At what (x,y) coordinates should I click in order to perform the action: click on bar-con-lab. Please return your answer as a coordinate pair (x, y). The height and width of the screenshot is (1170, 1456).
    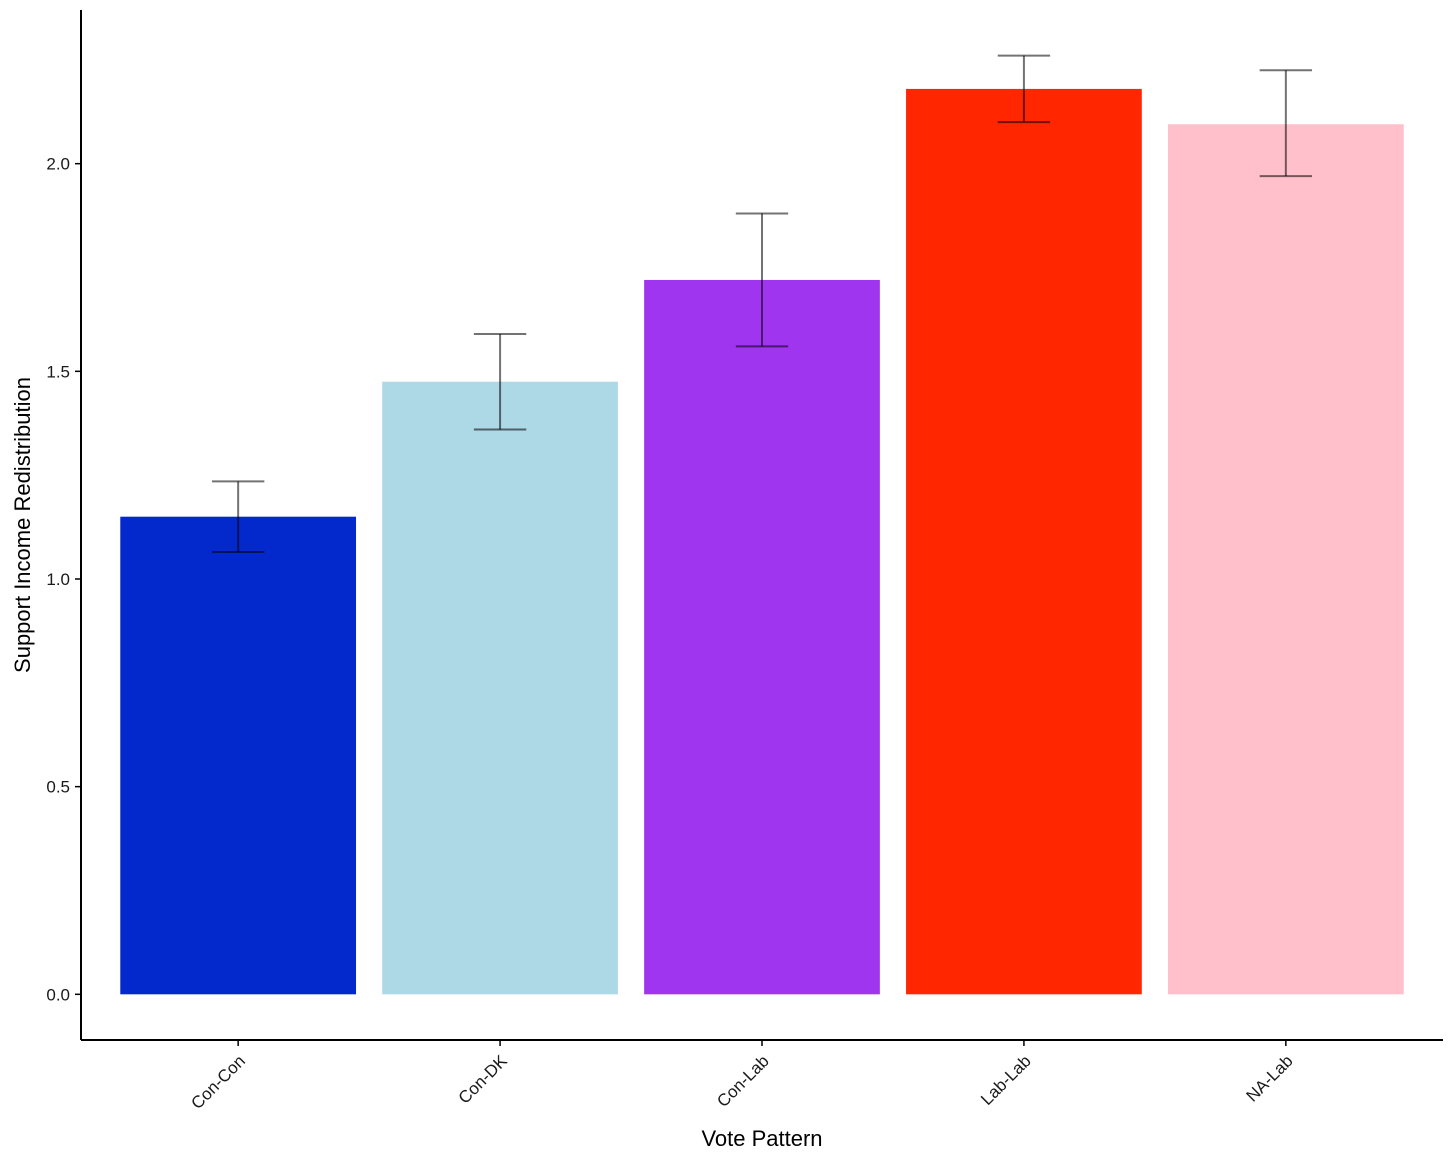
    Looking at the image, I should click on (762, 637).